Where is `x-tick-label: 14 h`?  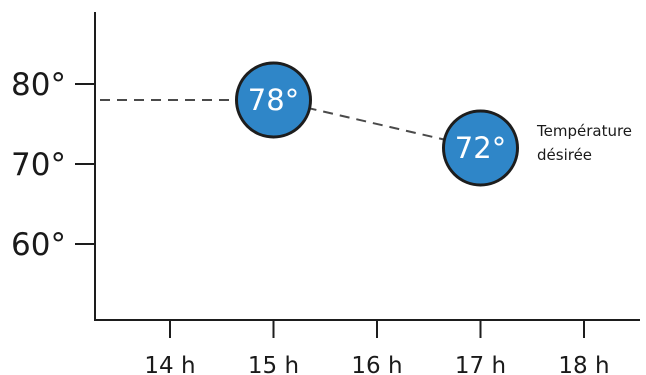 x-tick-label: 14 h is located at coordinates (169, 364).